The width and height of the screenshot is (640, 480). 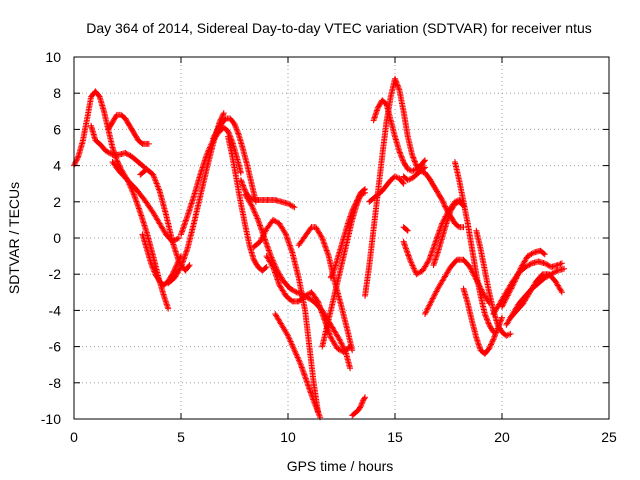 What do you see at coordinates (340, 466) in the screenshot?
I see `x-axis-label: GPS time / hours` at bounding box center [340, 466].